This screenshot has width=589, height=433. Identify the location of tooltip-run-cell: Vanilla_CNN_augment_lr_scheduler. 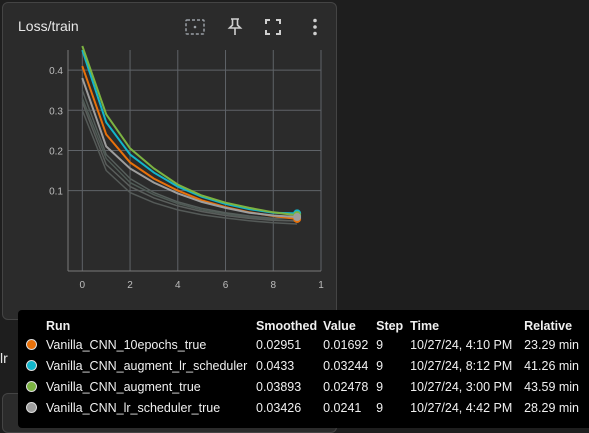
(147, 365).